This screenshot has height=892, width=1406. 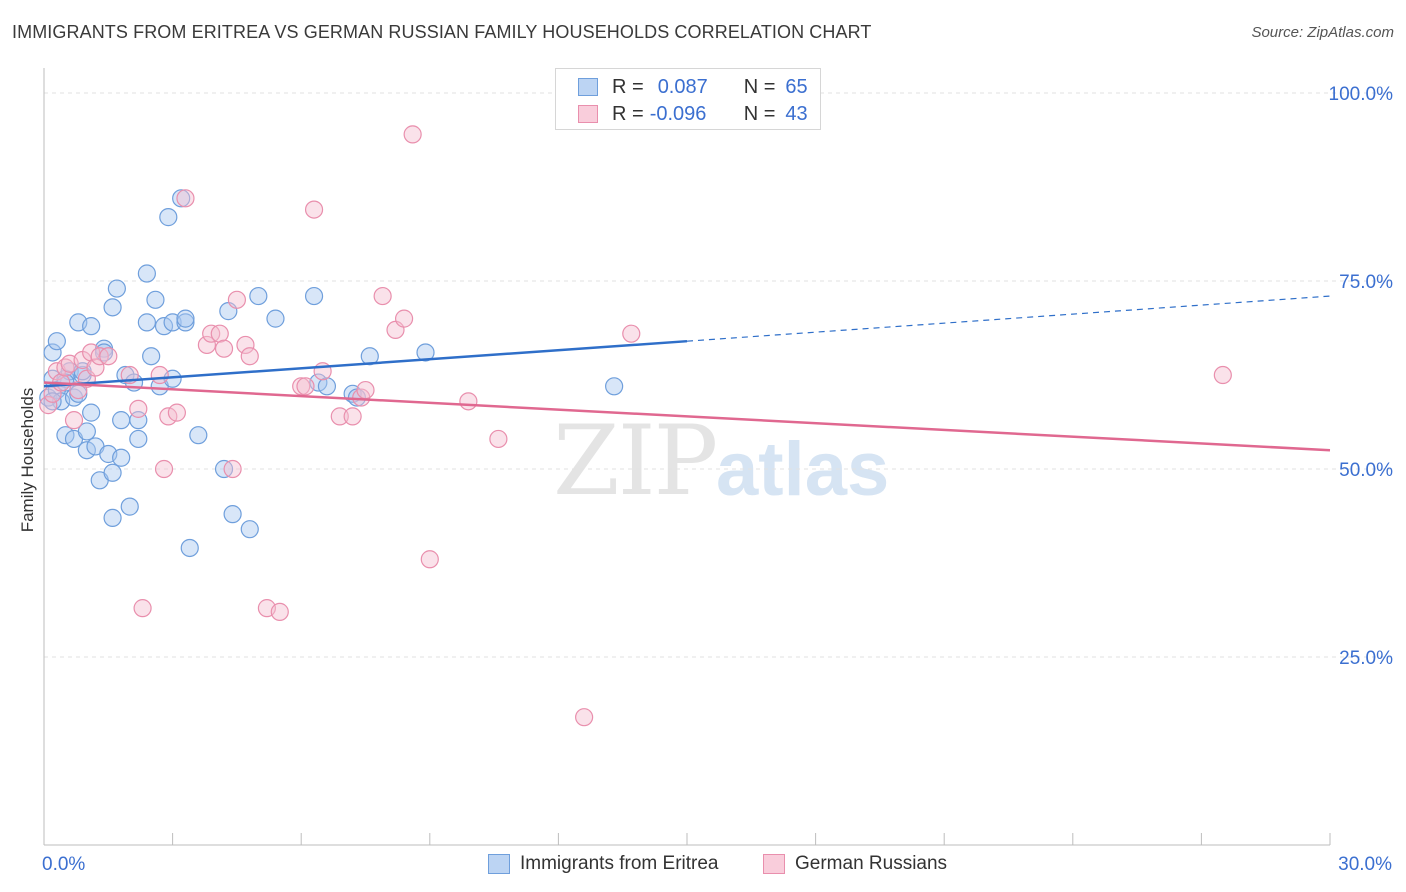 I want to click on bottom-legend-label: German Russians, so click(x=871, y=863).